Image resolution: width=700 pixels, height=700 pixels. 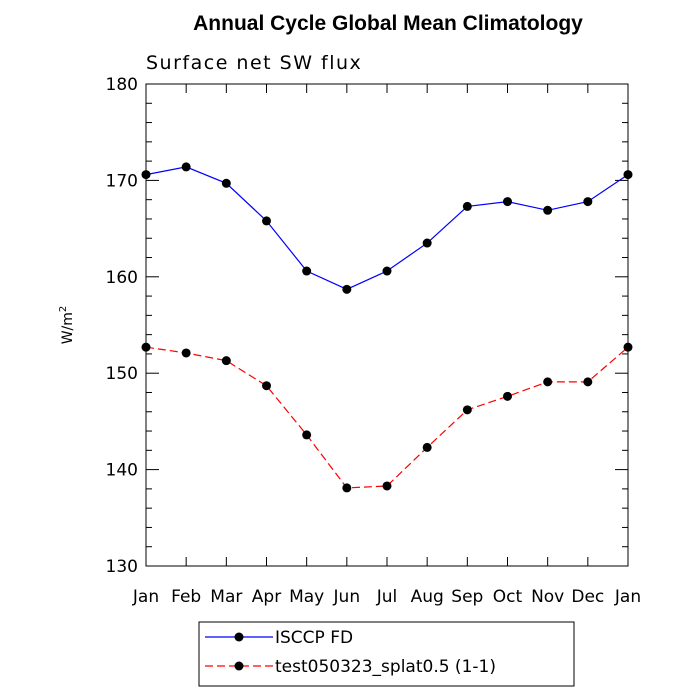 What do you see at coordinates (547, 597) in the screenshot?
I see `x-tick-label: Nov` at bounding box center [547, 597].